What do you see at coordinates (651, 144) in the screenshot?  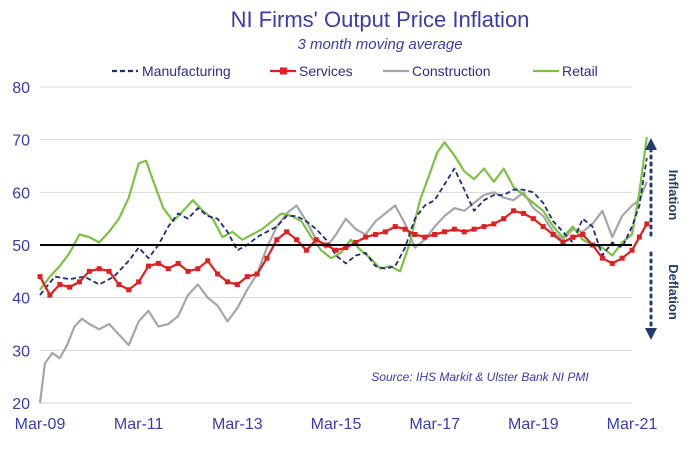 I see `inflation-arrow-head` at bounding box center [651, 144].